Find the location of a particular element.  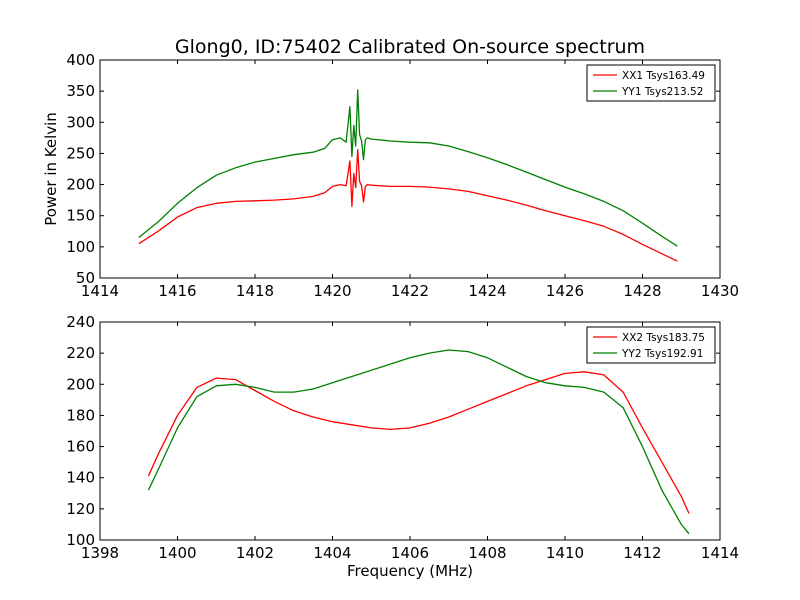

y-tick-label: 160 is located at coordinates (80, 447).